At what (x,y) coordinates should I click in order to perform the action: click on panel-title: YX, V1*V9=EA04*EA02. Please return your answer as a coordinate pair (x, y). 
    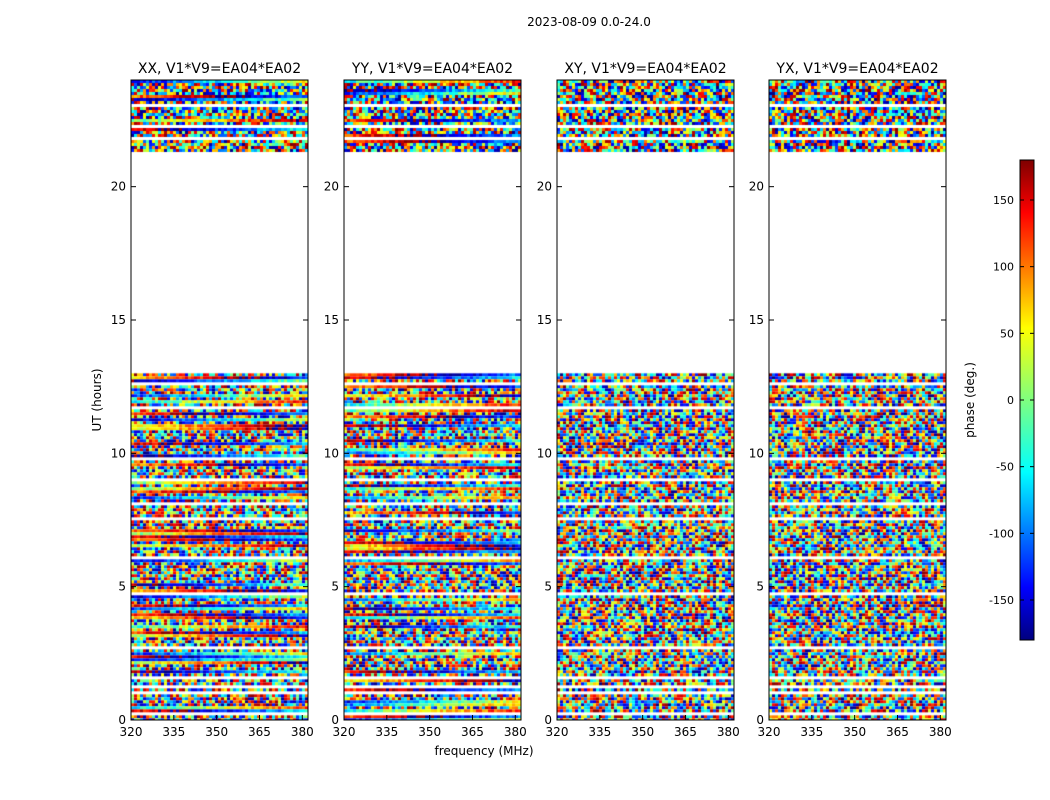
    Looking at the image, I should click on (856, 69).